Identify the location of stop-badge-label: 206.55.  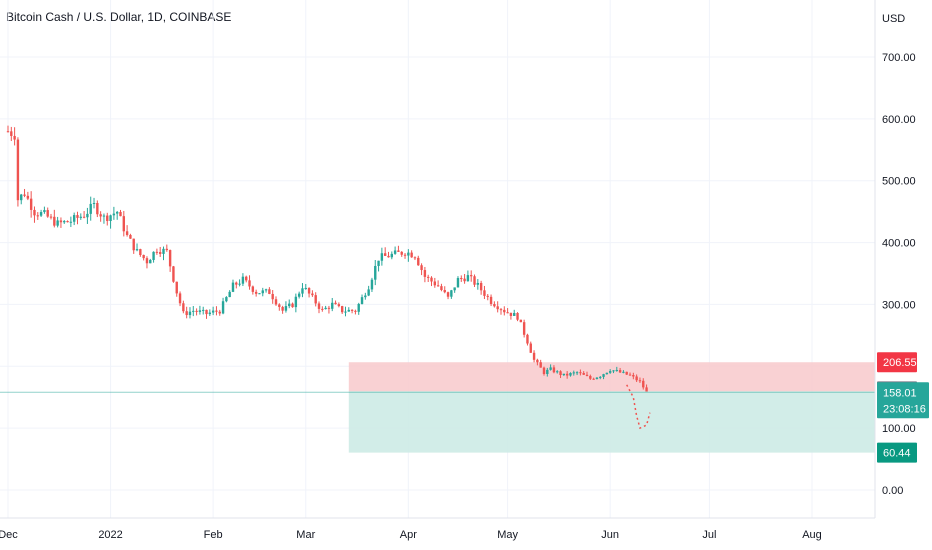
(900, 363).